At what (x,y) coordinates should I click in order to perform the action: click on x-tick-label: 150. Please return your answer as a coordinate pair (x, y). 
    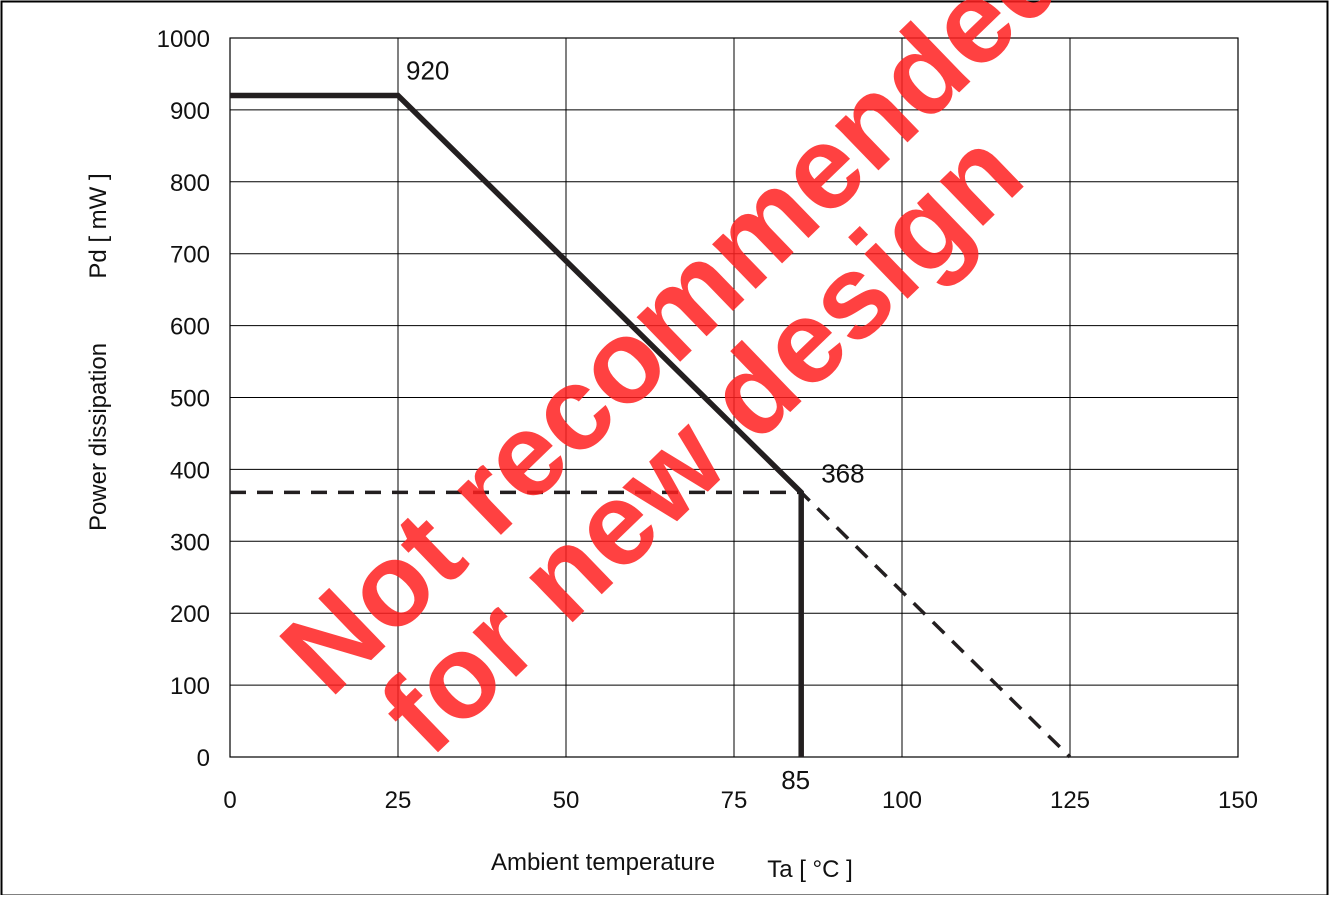
    Looking at the image, I should click on (1238, 800).